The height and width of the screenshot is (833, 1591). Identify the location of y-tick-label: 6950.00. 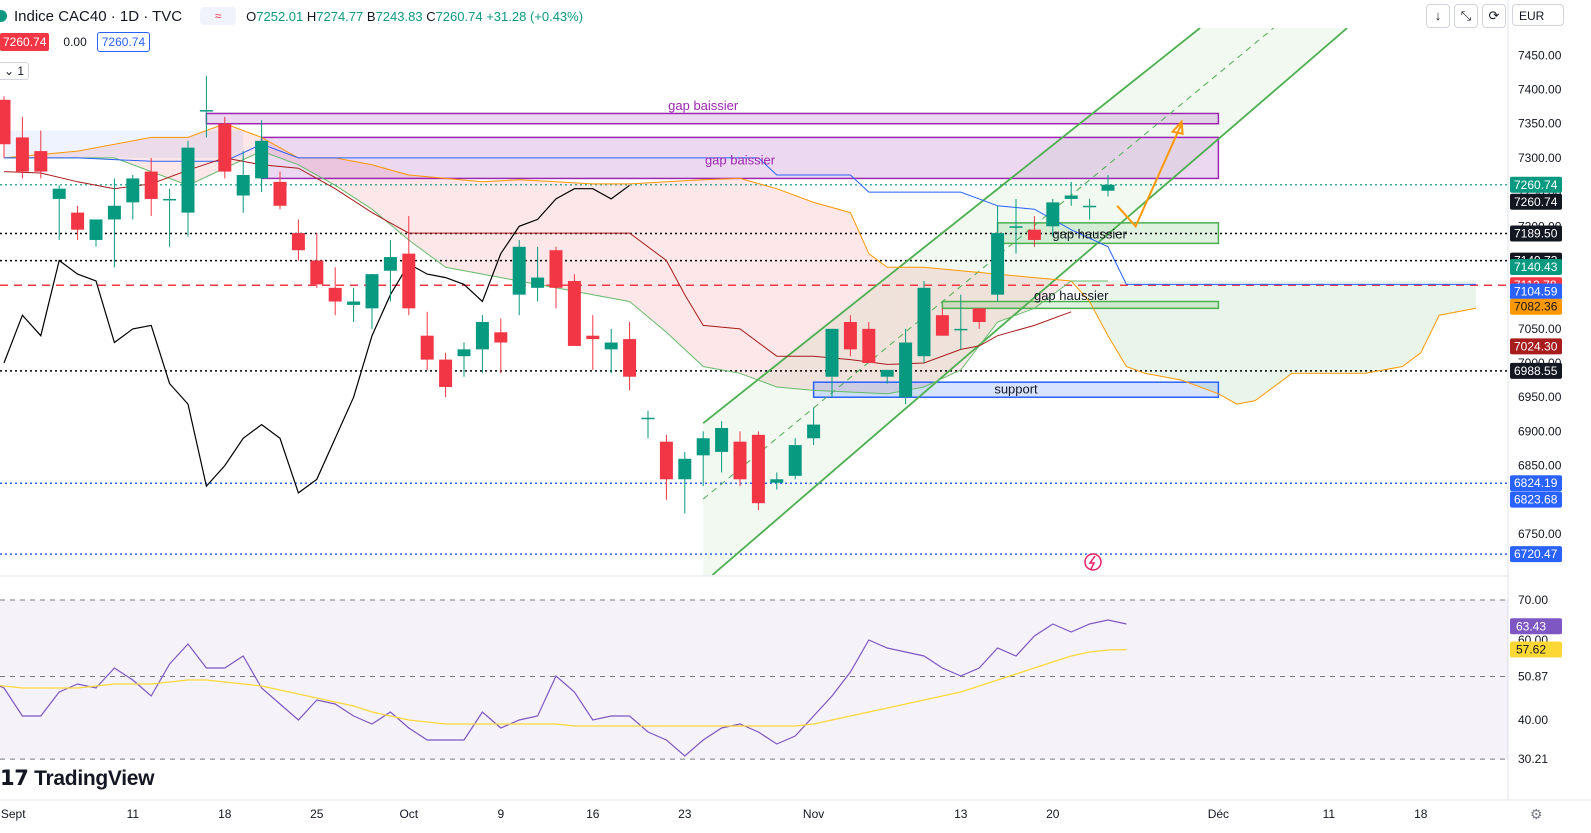
(1540, 397).